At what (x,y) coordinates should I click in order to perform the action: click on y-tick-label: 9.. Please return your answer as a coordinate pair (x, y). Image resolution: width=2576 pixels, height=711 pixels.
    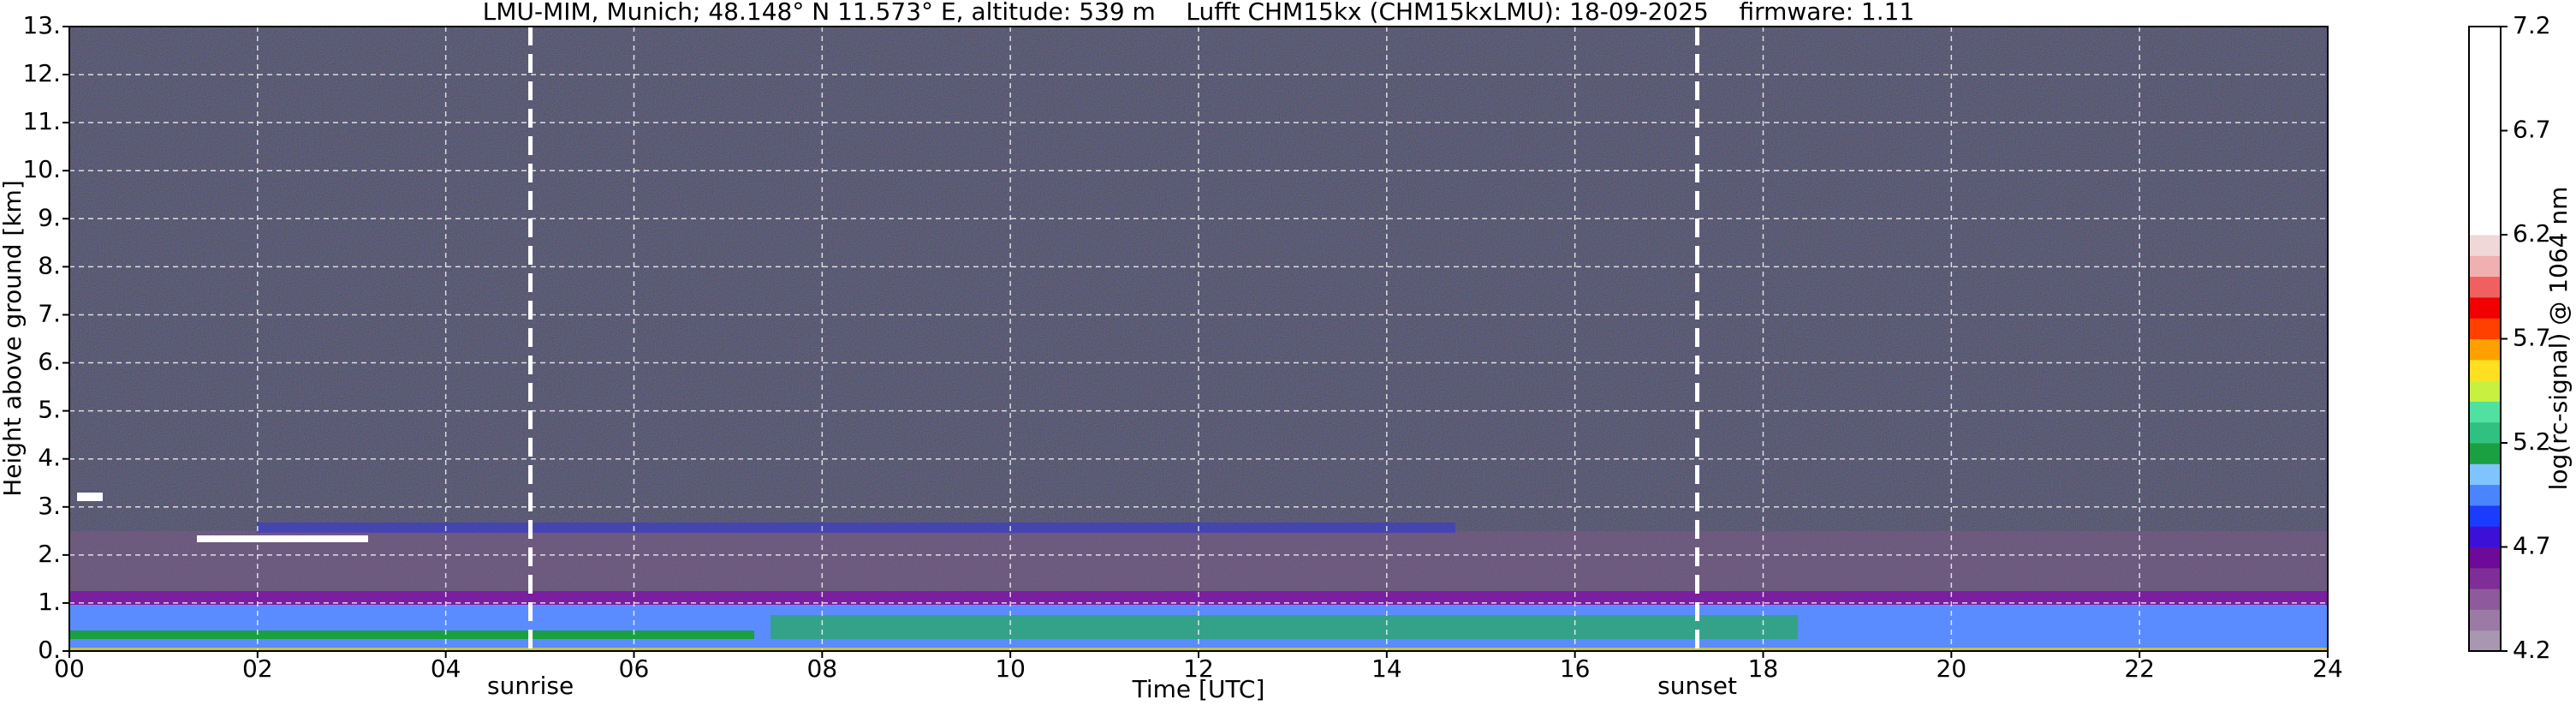
    Looking at the image, I should click on (49, 217).